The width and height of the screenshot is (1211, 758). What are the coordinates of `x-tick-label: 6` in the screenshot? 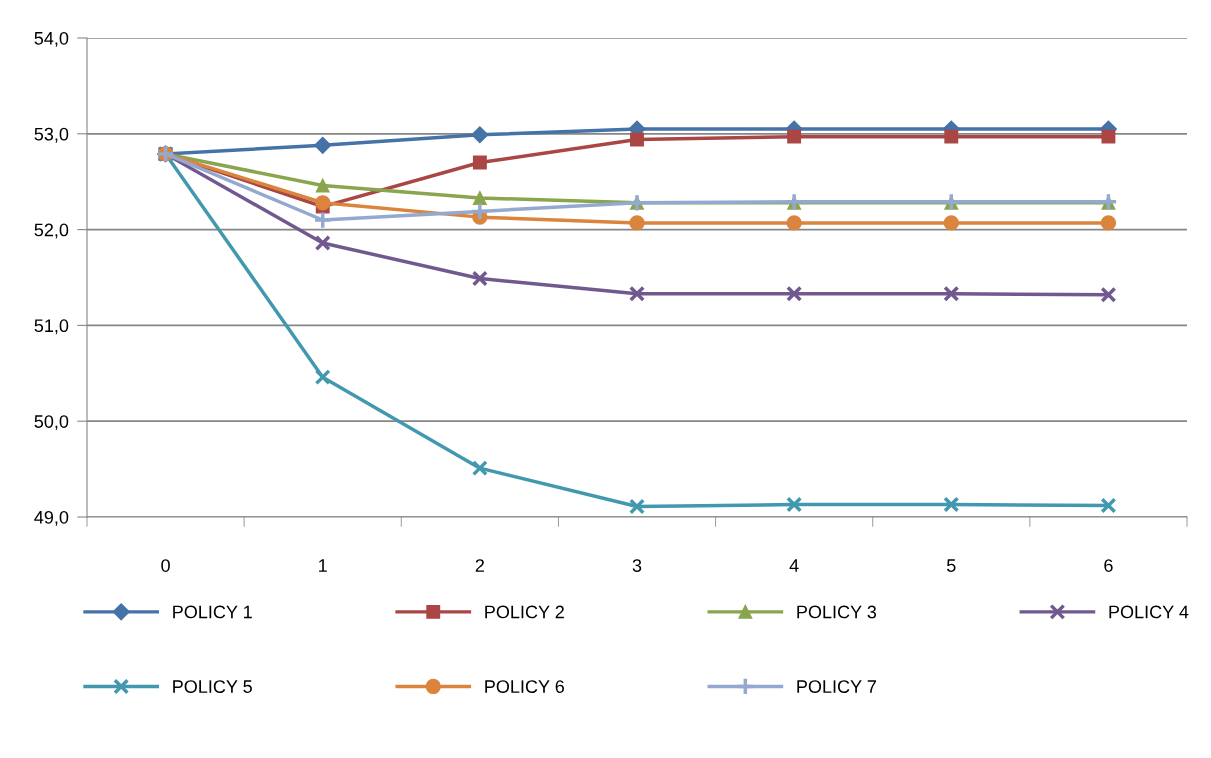 It's located at (1108, 565).